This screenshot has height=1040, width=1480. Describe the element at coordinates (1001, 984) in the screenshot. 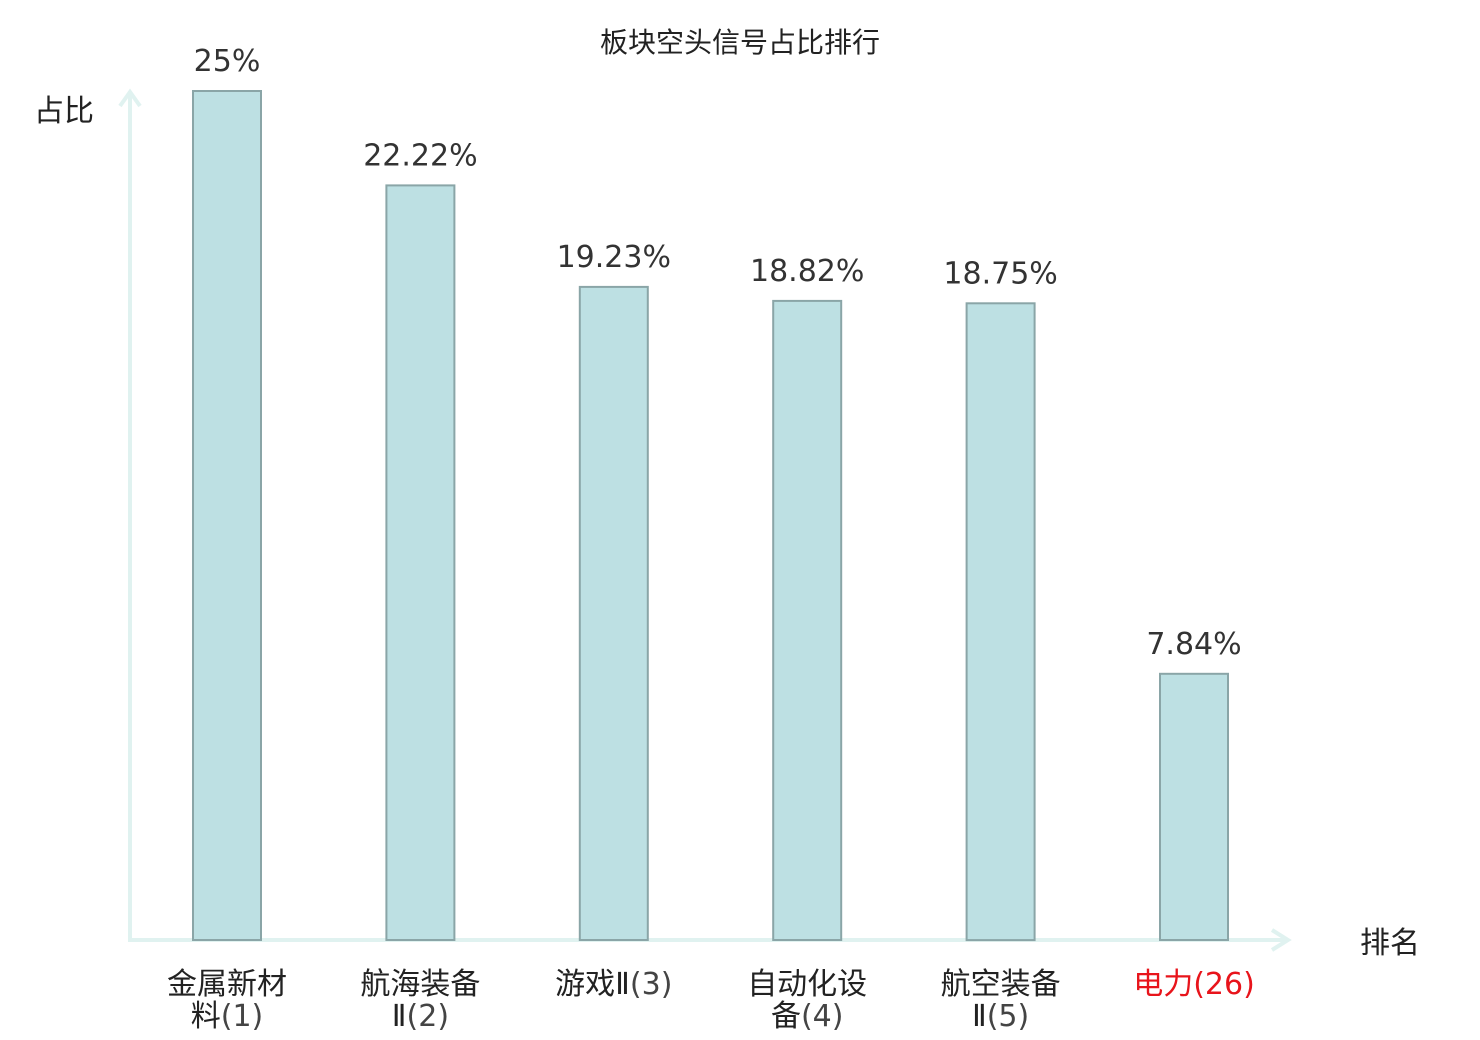

I see `category-label-line: 航空装备` at that location.